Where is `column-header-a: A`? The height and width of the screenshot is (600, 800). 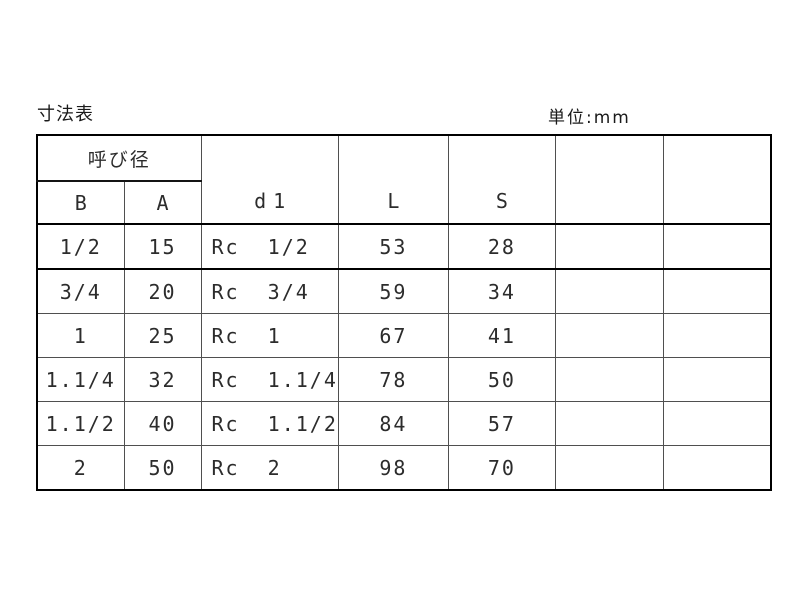
column-header-a: A is located at coordinates (162, 202).